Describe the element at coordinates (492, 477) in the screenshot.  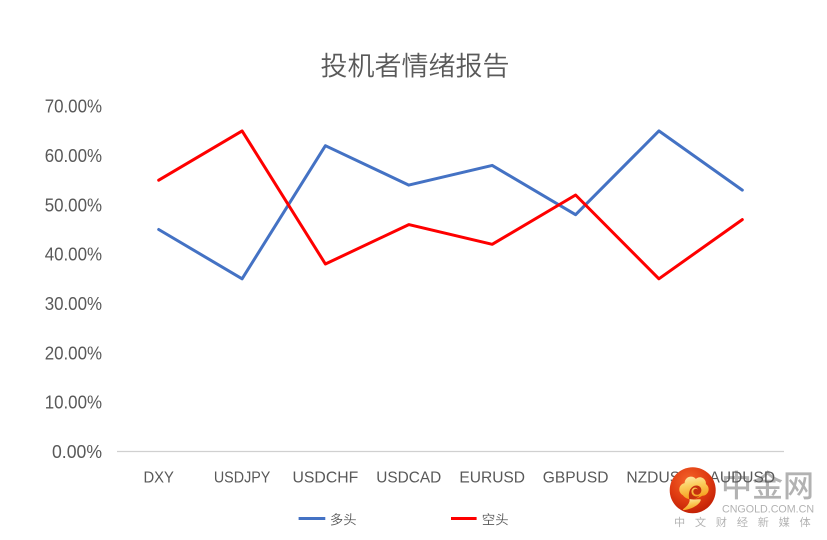
I see `svg-text: EURUSD` at that location.